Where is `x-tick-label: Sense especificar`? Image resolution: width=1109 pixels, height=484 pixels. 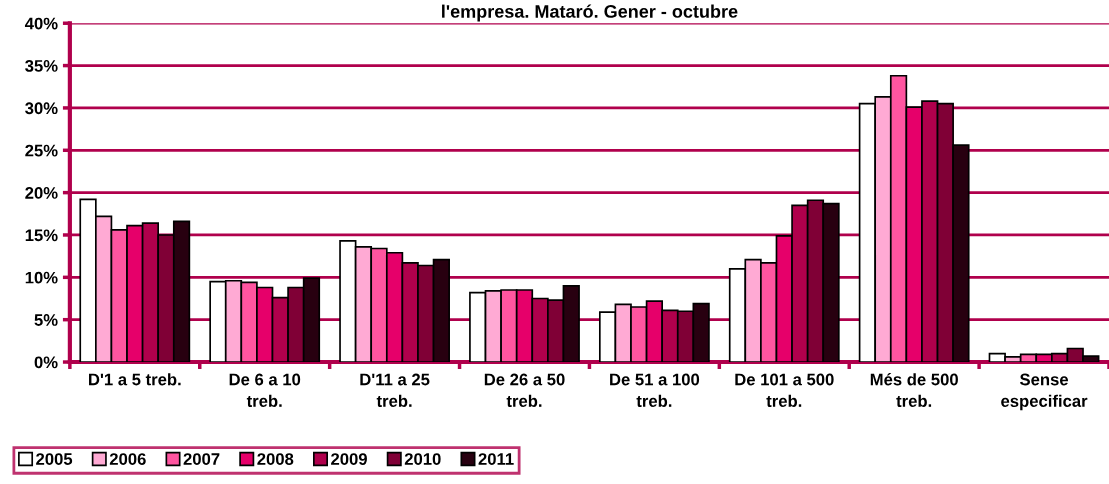 x-tick-label: Sense especificar is located at coordinates (1044, 392).